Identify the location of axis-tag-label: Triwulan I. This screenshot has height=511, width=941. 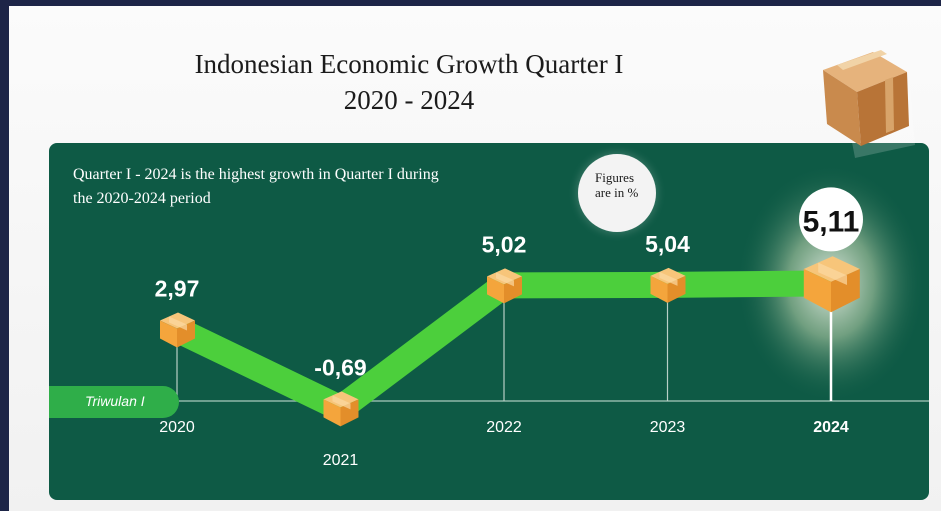
(115, 401).